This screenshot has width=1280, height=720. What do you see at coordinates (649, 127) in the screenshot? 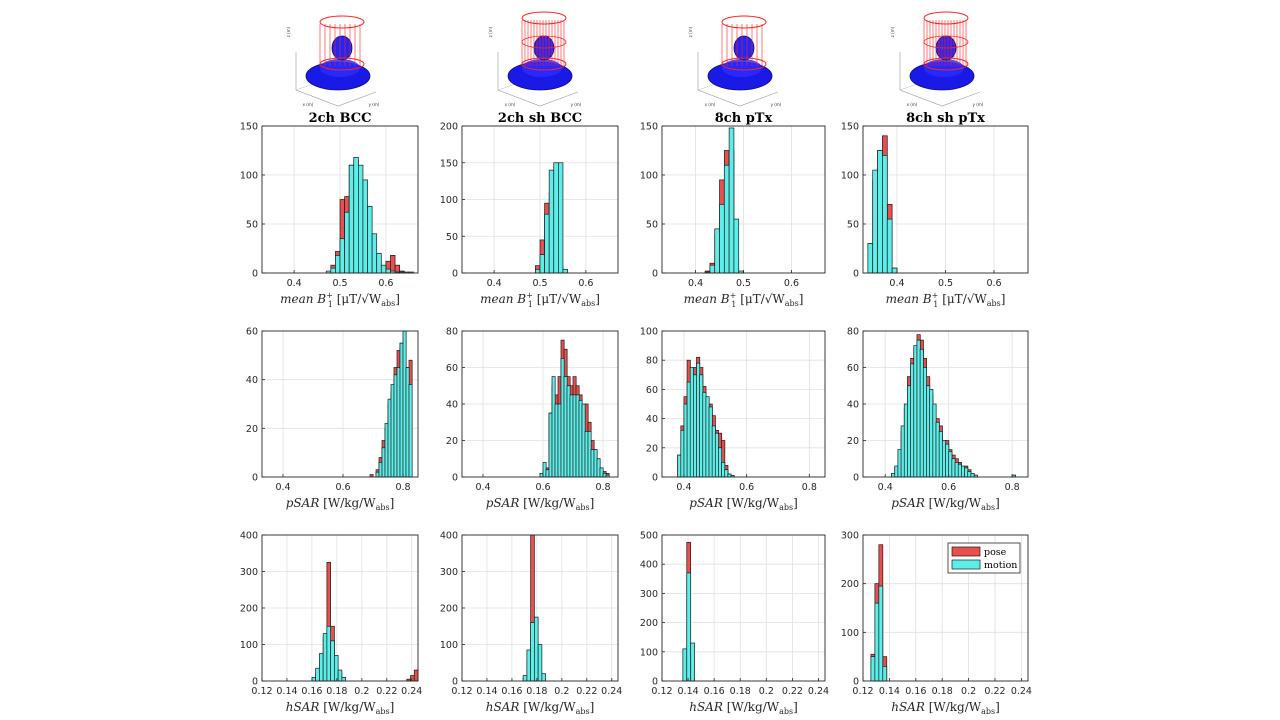
I see `tick-label-y: 150` at bounding box center [649, 127].